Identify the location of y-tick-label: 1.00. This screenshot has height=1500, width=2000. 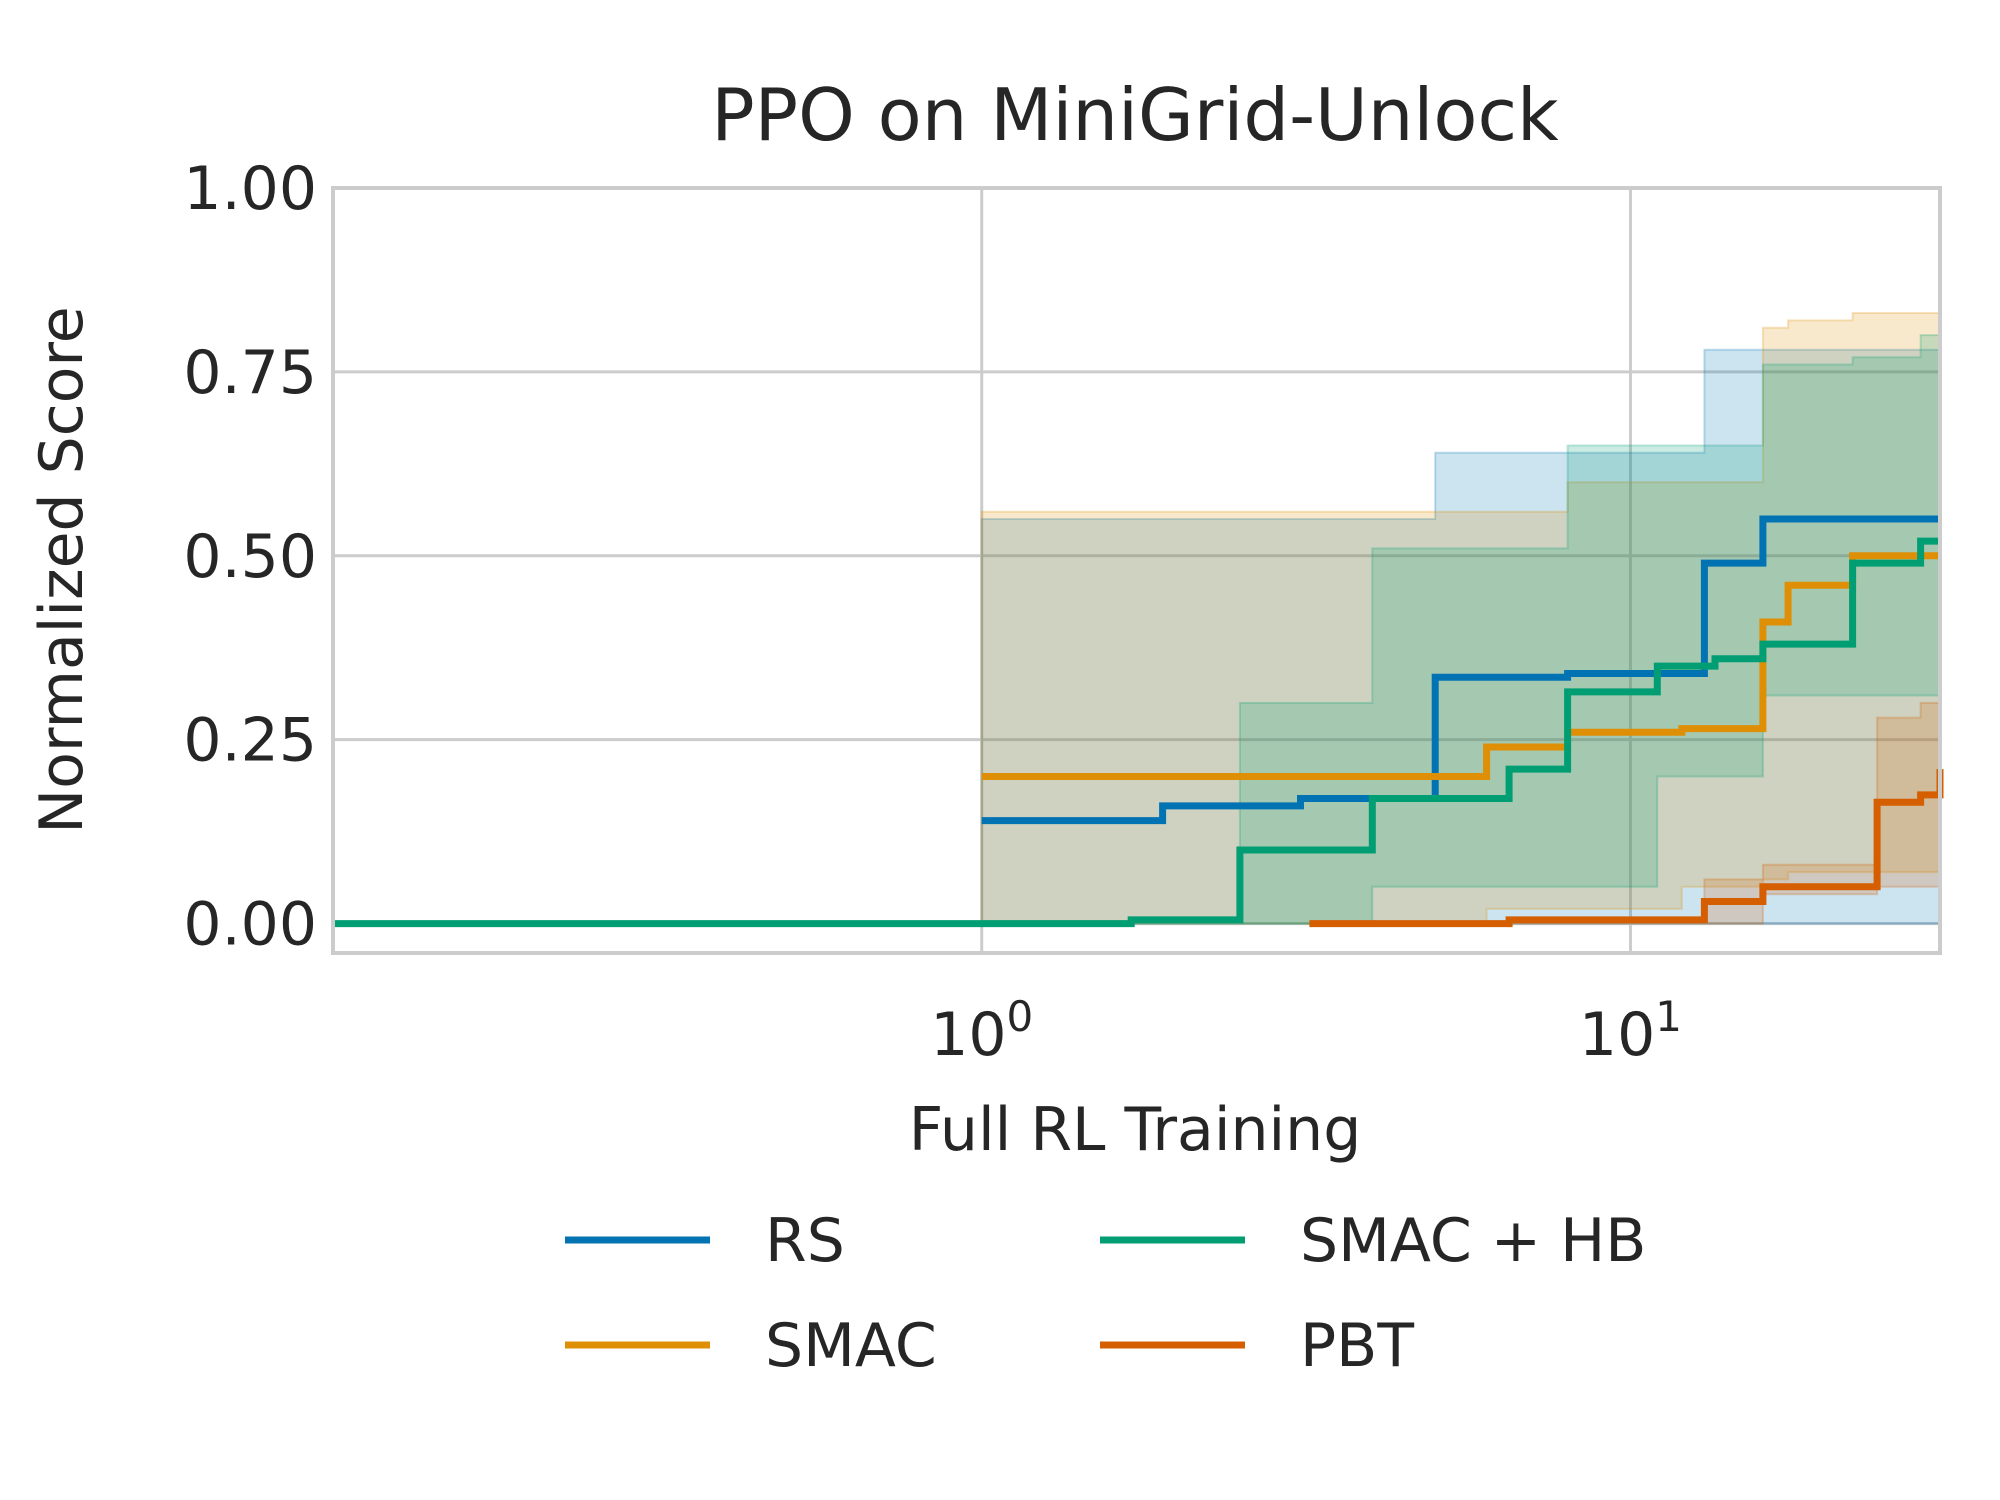
(250, 189).